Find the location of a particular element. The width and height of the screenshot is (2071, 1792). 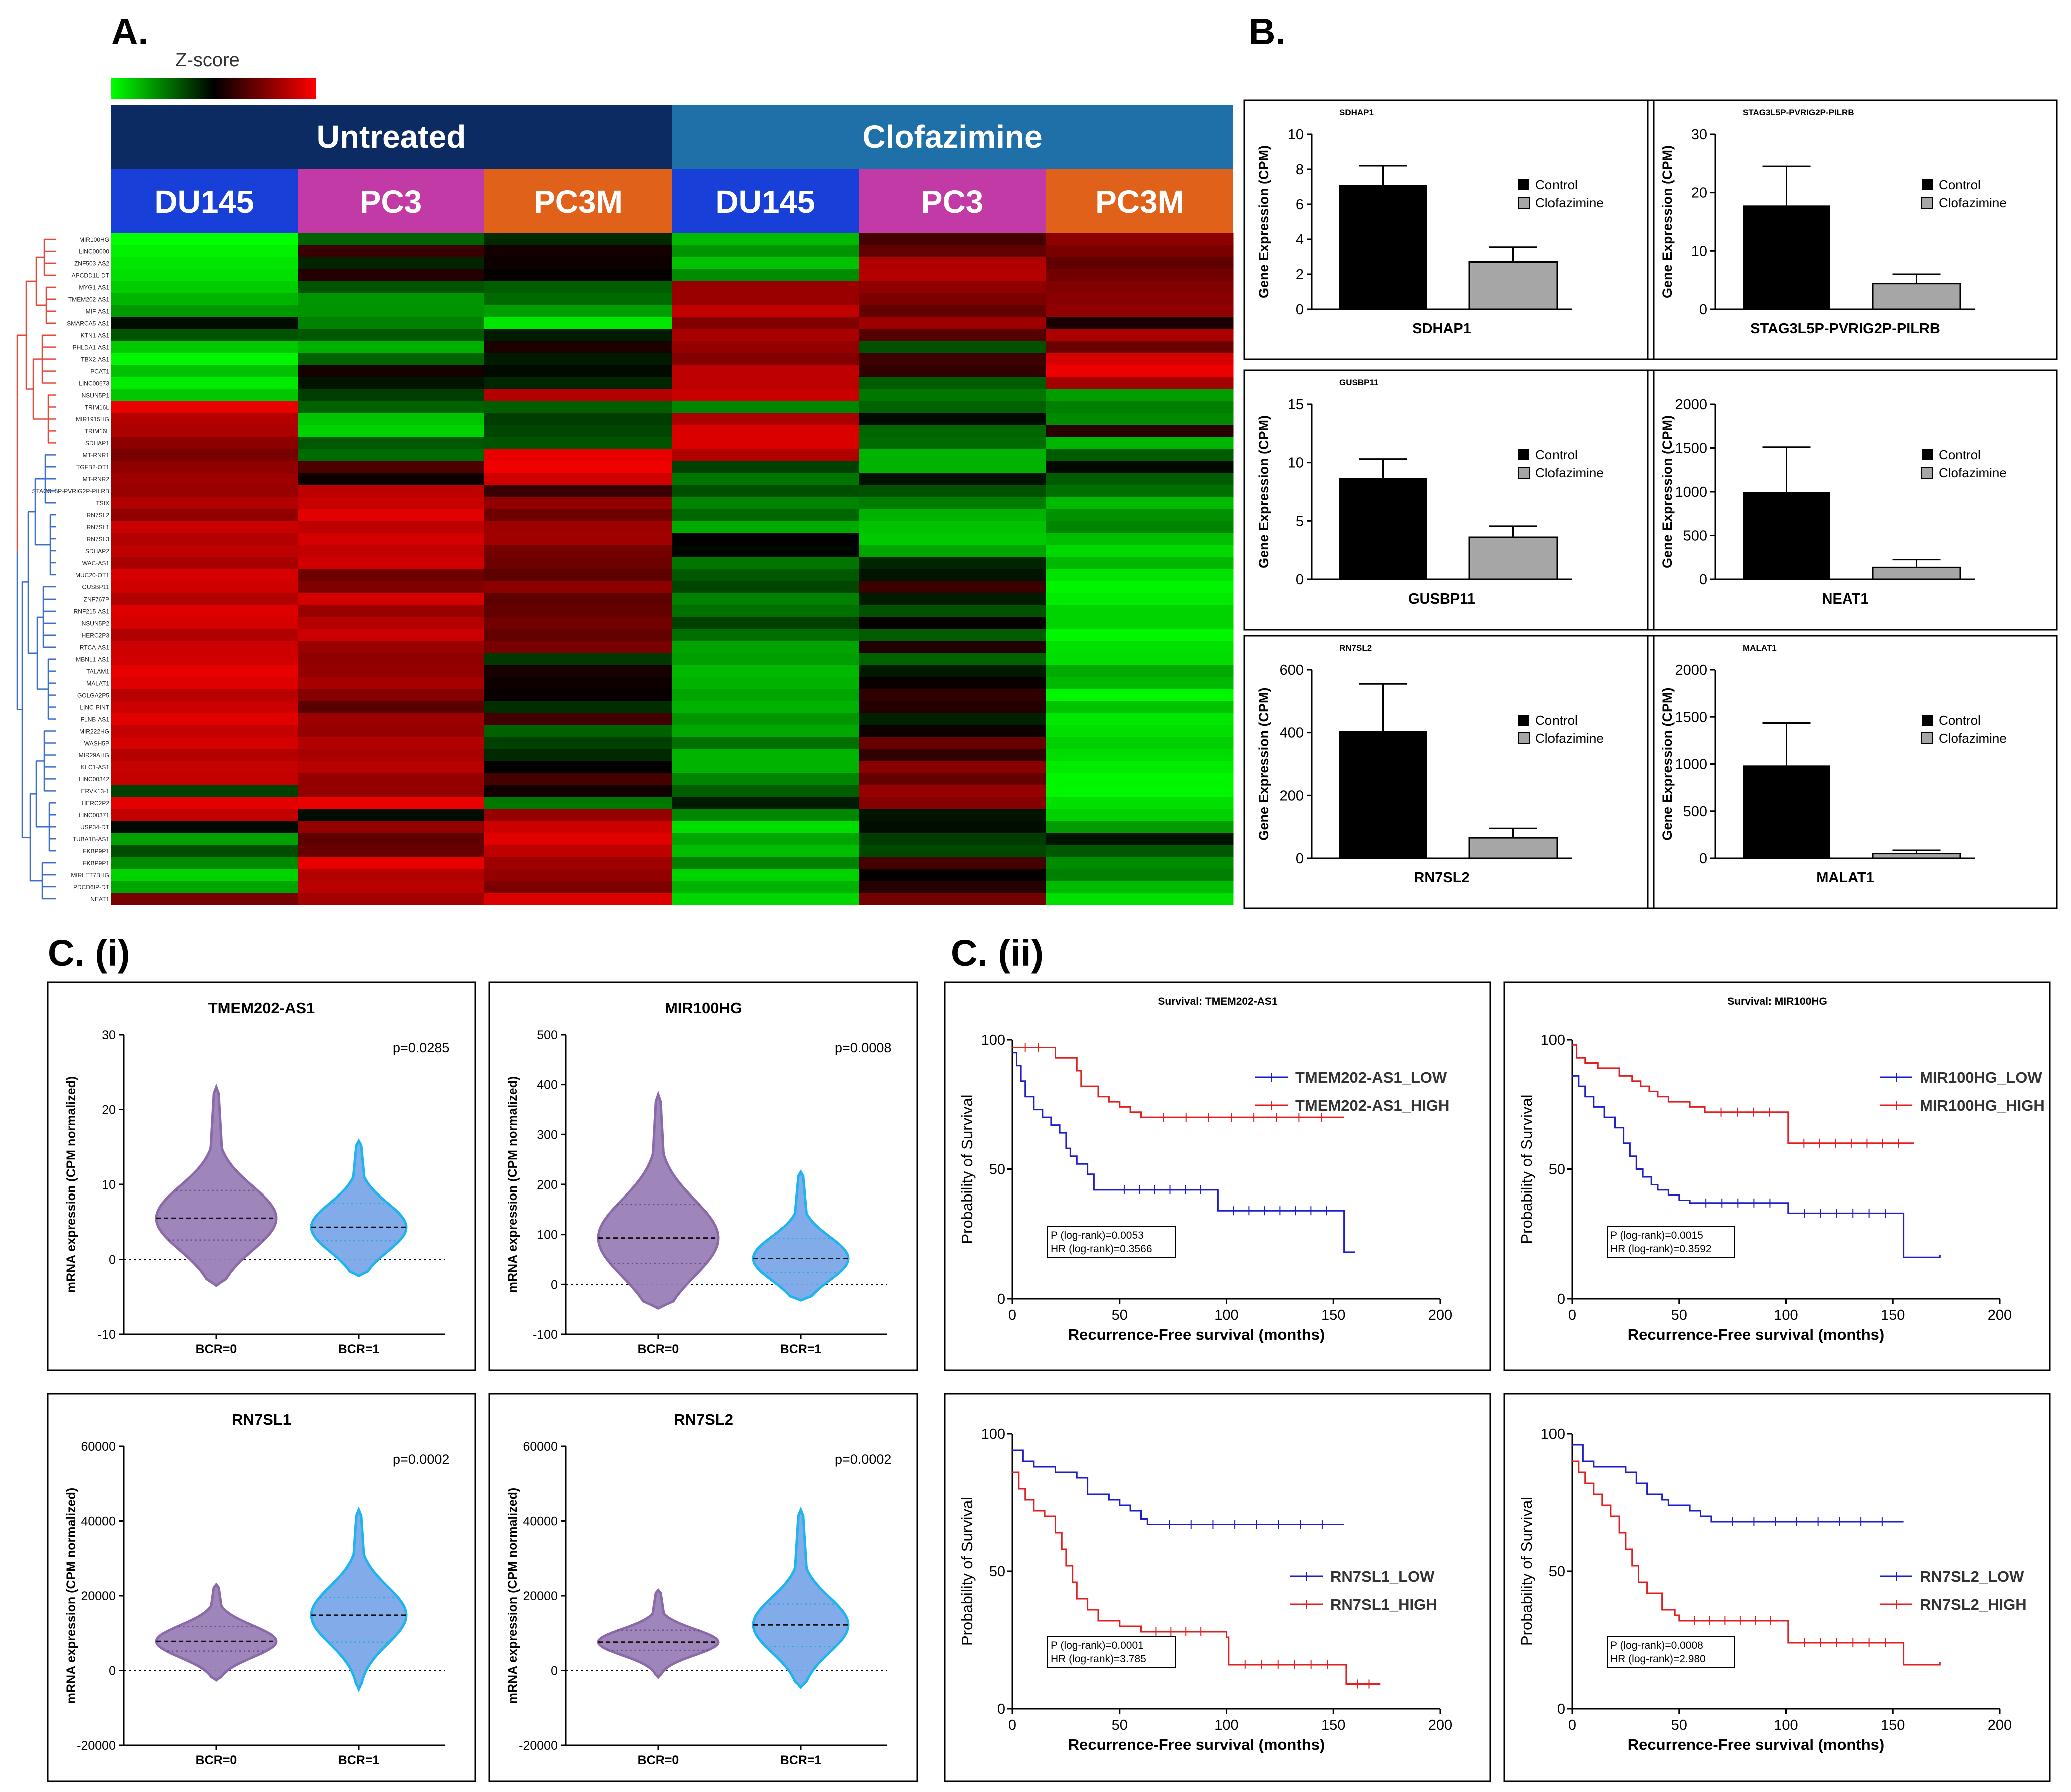

y-tick-label: 60000 is located at coordinates (98, 1447).